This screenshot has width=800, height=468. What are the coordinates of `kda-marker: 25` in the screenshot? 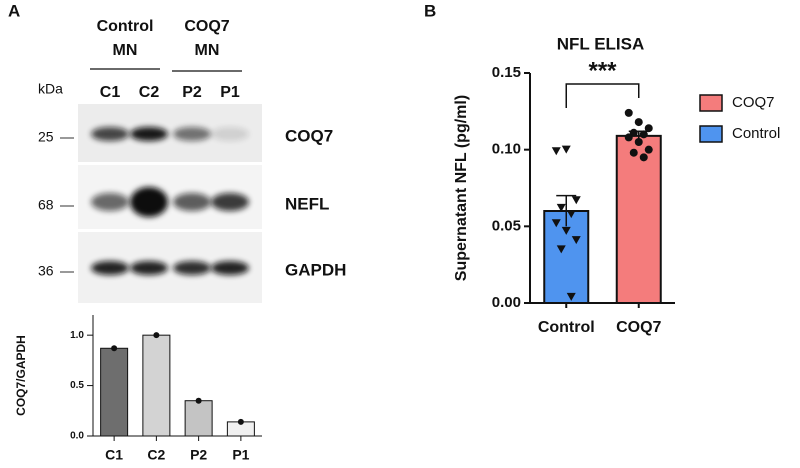 It's located at (46, 137).